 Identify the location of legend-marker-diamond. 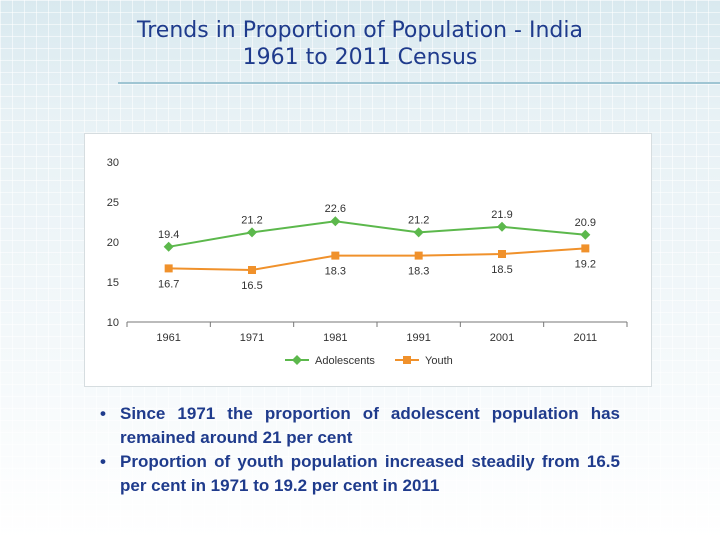
(297, 360).